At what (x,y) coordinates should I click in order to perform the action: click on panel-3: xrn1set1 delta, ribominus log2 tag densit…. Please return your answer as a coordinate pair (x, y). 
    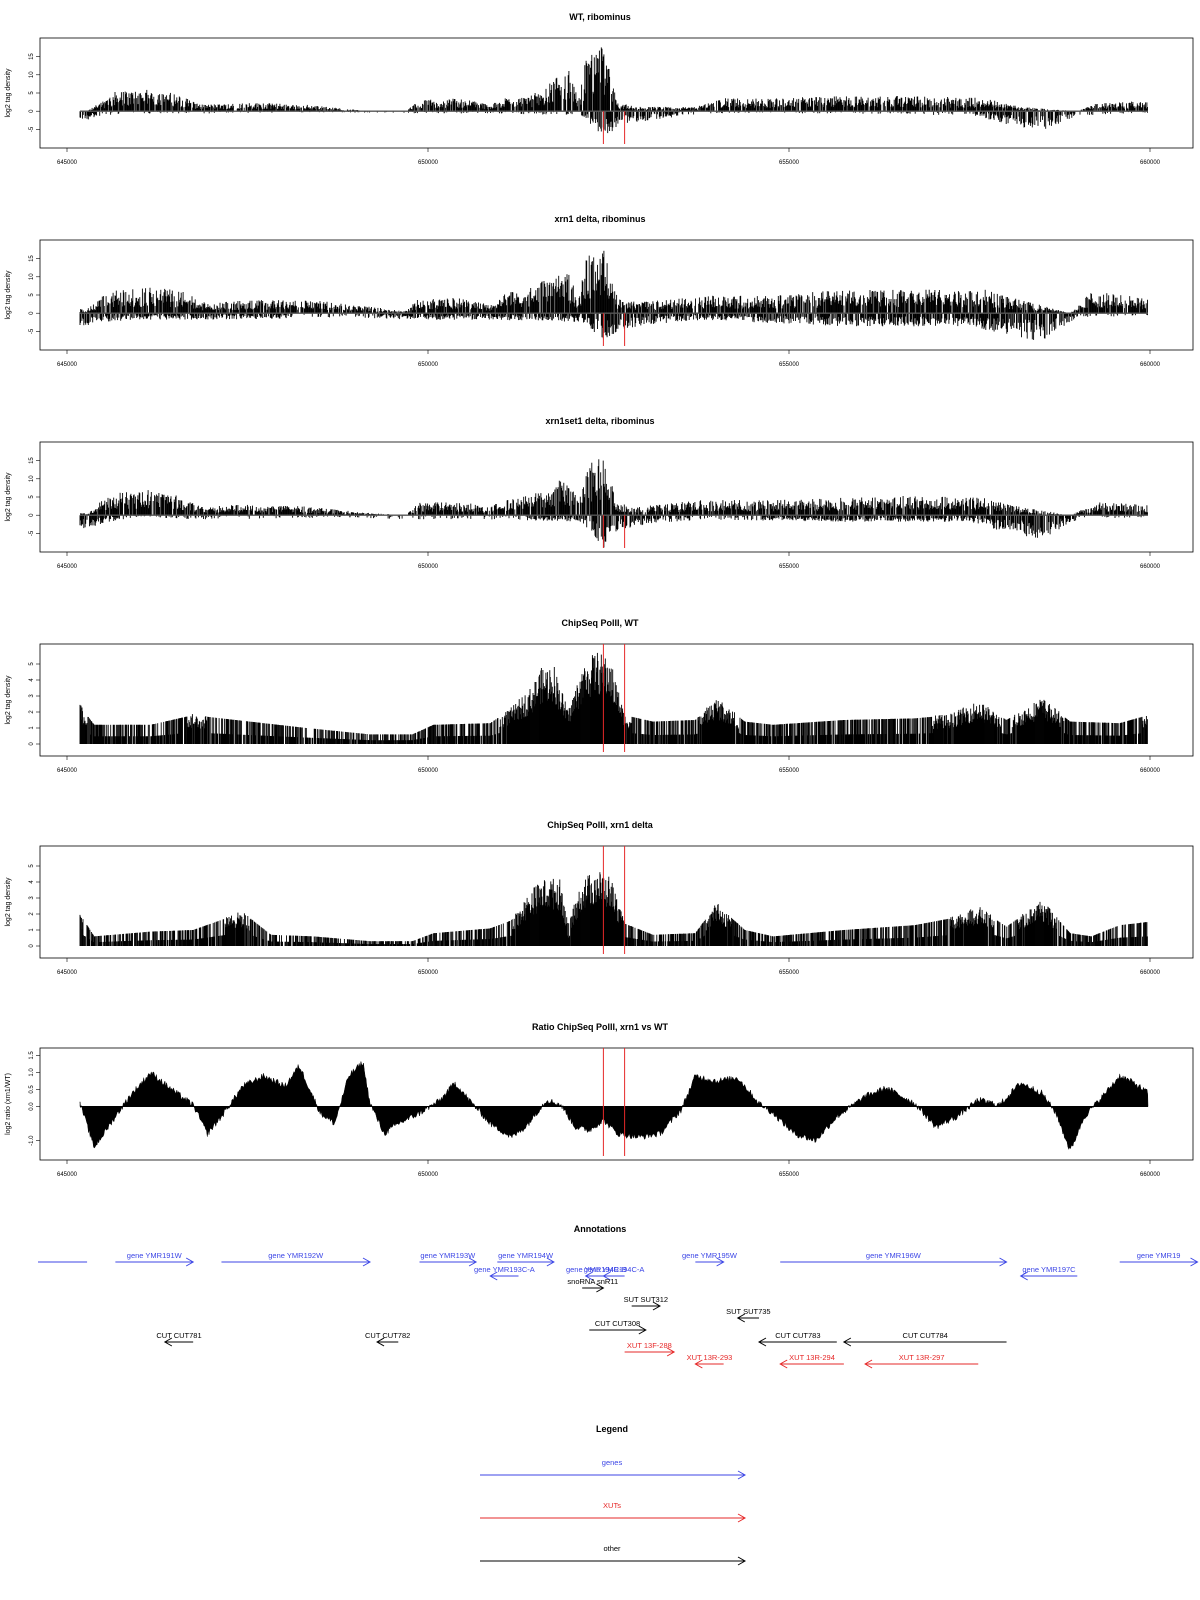
    Looking at the image, I should click on (599, 493).